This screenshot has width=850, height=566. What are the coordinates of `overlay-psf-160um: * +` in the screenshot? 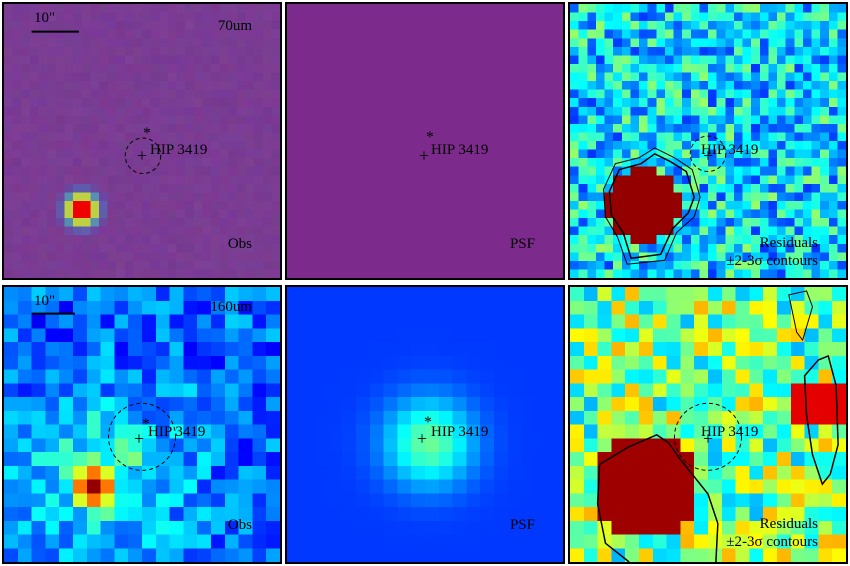 It's located at (424, 431).